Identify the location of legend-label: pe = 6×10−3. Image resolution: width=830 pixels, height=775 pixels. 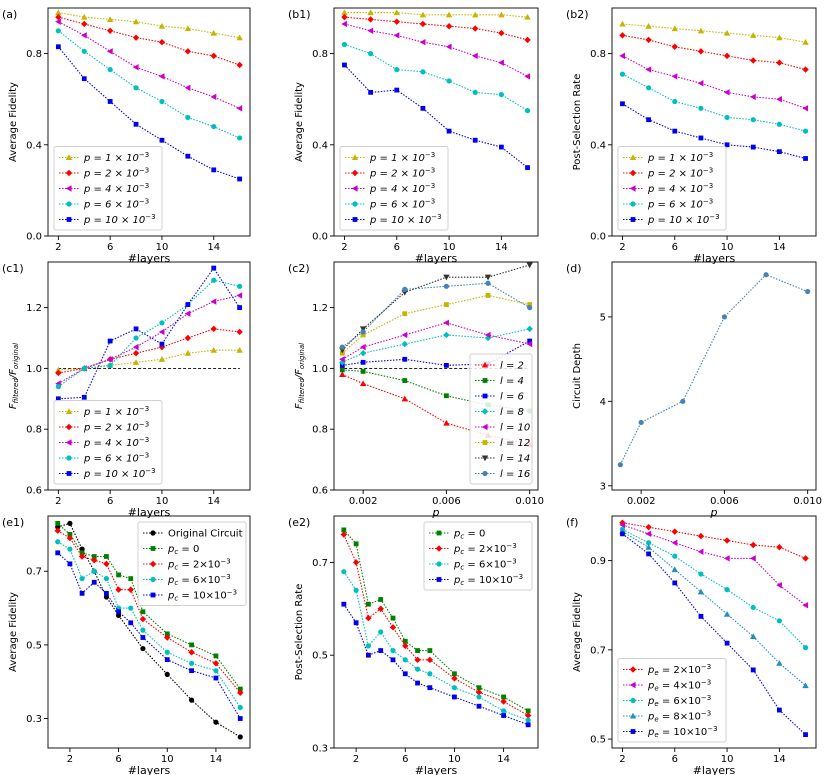
(679, 701).